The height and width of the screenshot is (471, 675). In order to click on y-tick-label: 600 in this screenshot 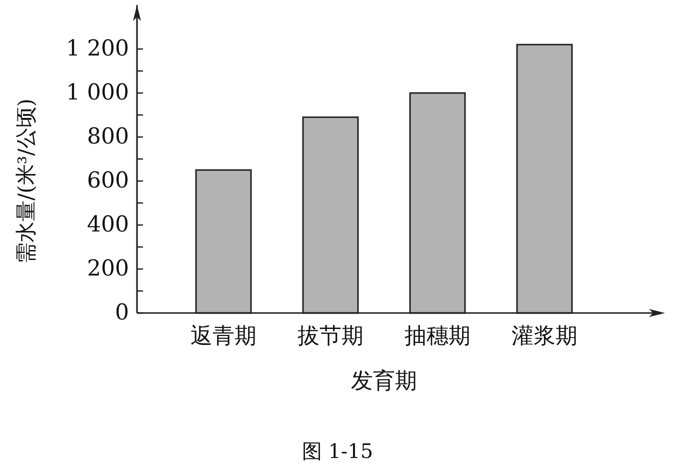, I will do `click(108, 181)`.